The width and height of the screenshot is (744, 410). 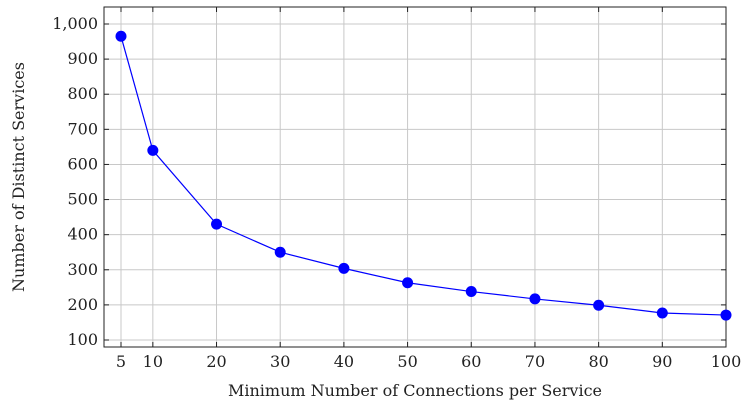 What do you see at coordinates (726, 361) in the screenshot?
I see `x-tick-label: 100` at bounding box center [726, 361].